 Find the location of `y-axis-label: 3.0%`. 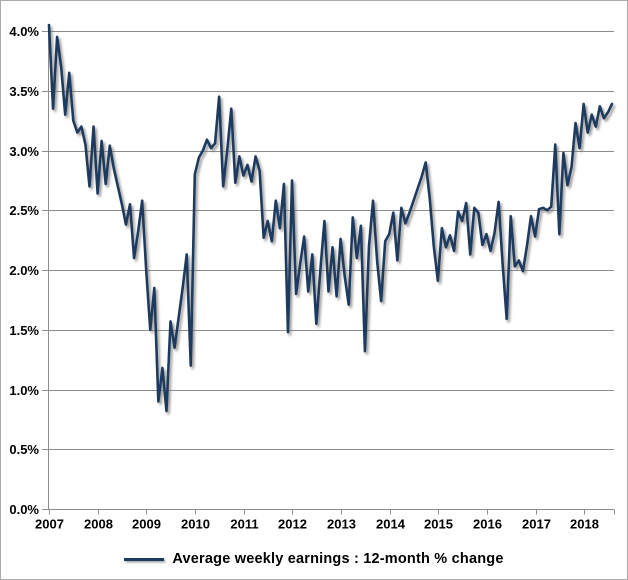

y-axis-label: 3.0% is located at coordinates (24, 151).